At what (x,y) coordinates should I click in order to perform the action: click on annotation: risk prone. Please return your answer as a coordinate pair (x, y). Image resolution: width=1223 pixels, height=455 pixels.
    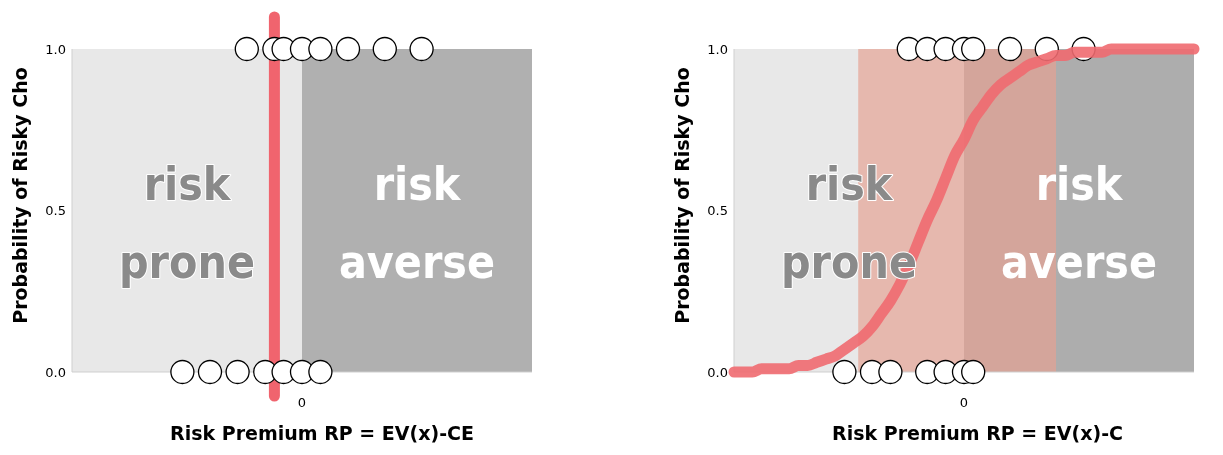
    Looking at the image, I should click on (187, 223).